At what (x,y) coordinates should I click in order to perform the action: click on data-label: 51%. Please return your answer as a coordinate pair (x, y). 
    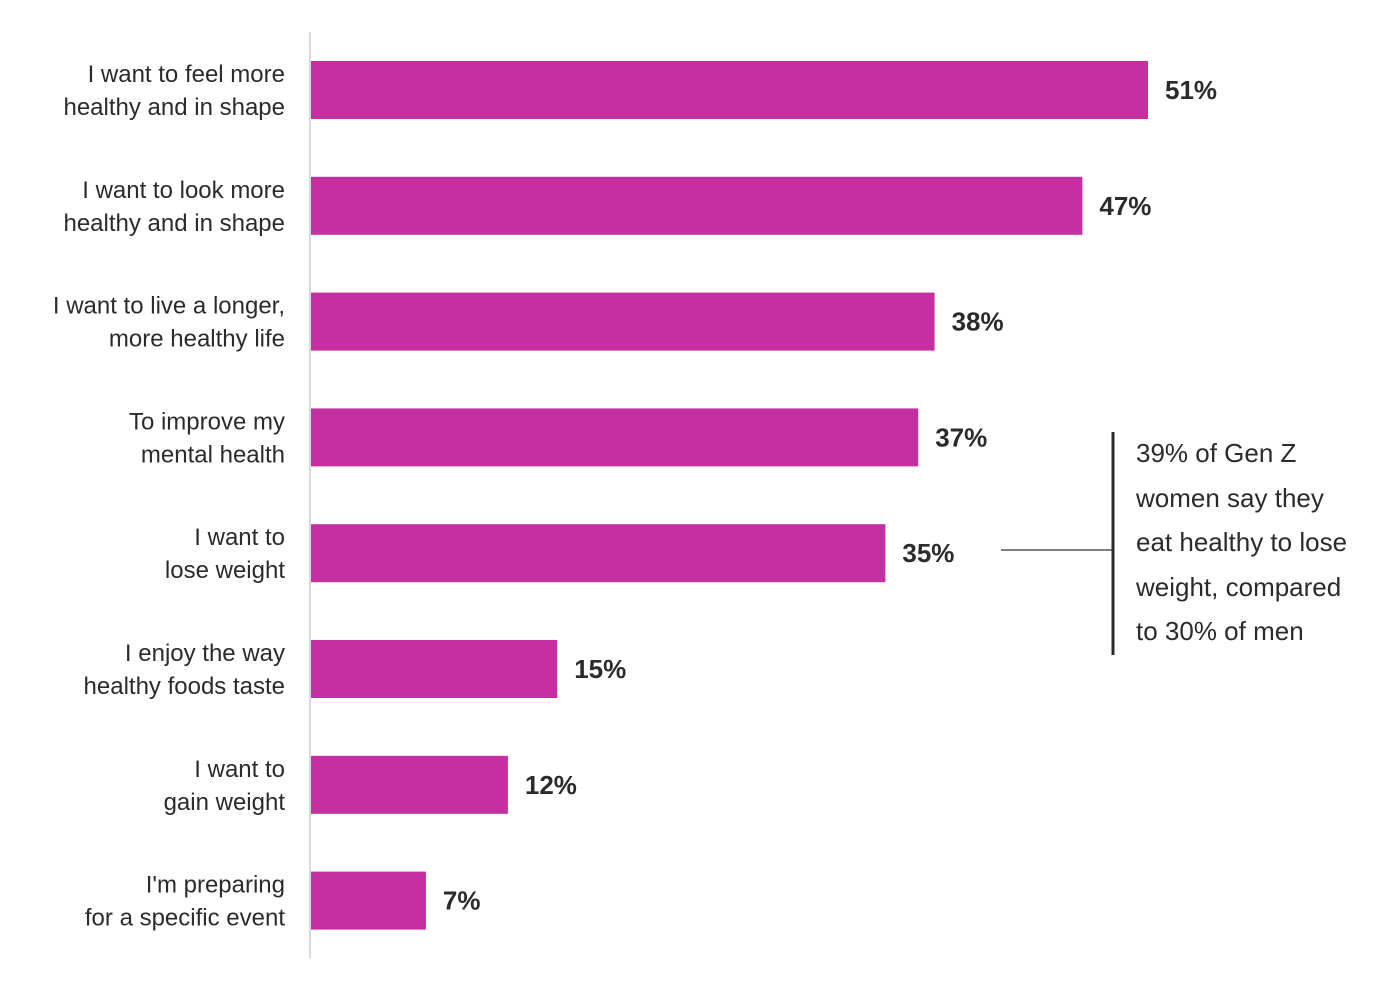
    Looking at the image, I should click on (1191, 90).